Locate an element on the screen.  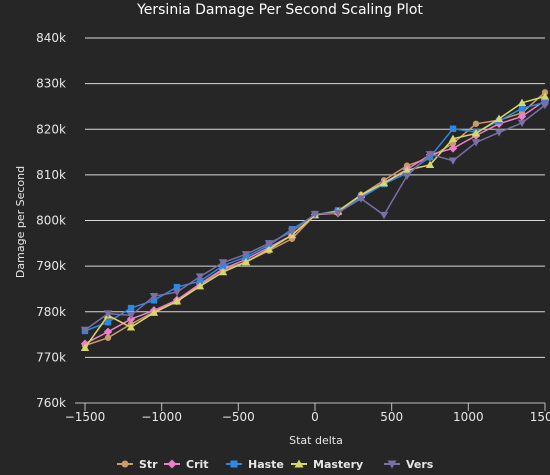
x-axis-ticks: −1500 −1000 −500 0 500 1000 1500 is located at coordinates (307, 413).